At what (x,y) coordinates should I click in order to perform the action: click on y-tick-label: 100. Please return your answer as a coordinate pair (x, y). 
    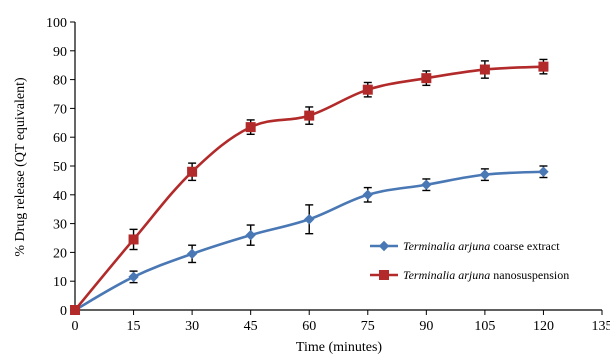
    Looking at the image, I should click on (56, 23).